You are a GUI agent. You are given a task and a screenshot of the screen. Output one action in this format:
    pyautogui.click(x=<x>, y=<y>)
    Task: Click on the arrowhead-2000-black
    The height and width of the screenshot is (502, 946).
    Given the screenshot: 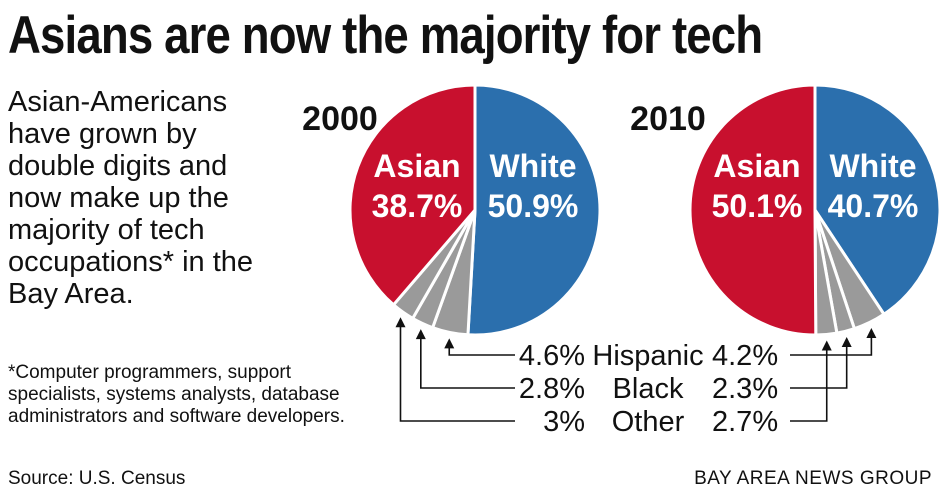 What is the action you would take?
    pyautogui.click(x=420, y=334)
    